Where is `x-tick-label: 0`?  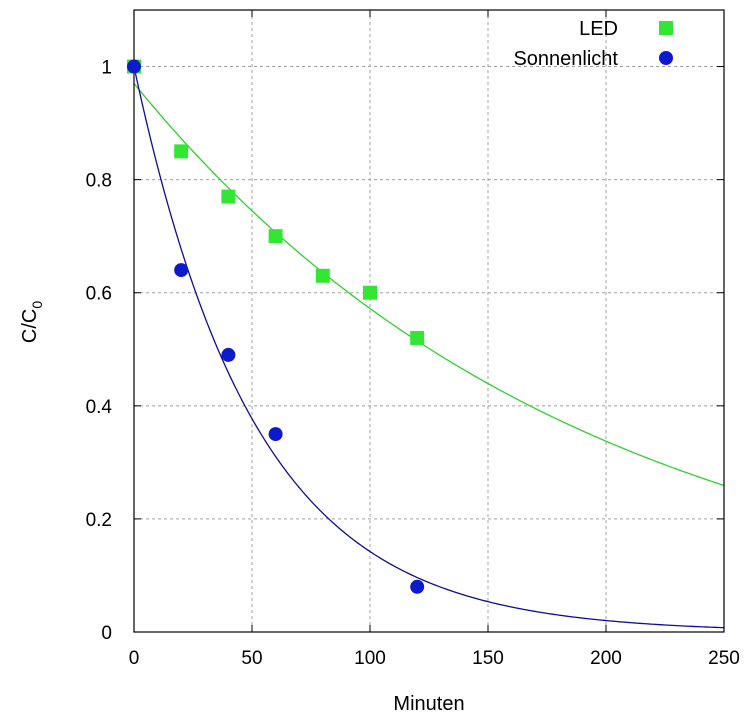
x-tick-label: 0 is located at coordinates (134, 658).